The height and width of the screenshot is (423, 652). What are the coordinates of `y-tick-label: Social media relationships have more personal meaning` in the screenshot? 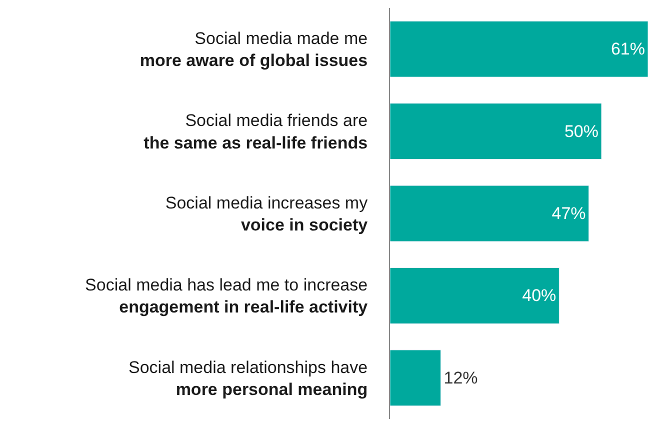 It's located at (248, 378).